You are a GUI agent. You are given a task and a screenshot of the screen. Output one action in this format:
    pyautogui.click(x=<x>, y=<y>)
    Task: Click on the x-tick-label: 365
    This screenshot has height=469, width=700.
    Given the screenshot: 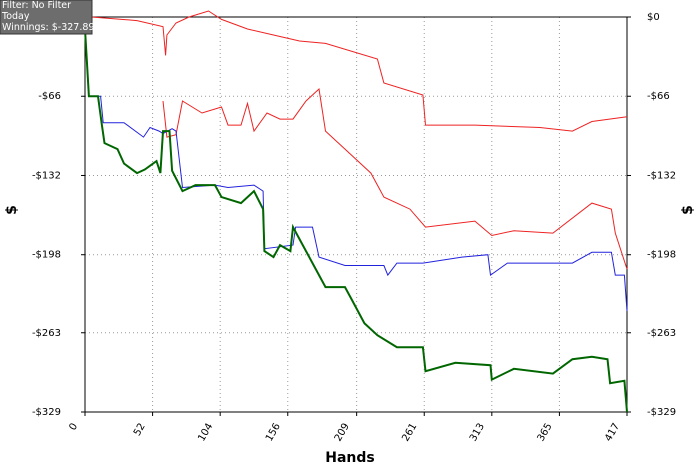 What is the action you would take?
    pyautogui.click(x=545, y=433)
    